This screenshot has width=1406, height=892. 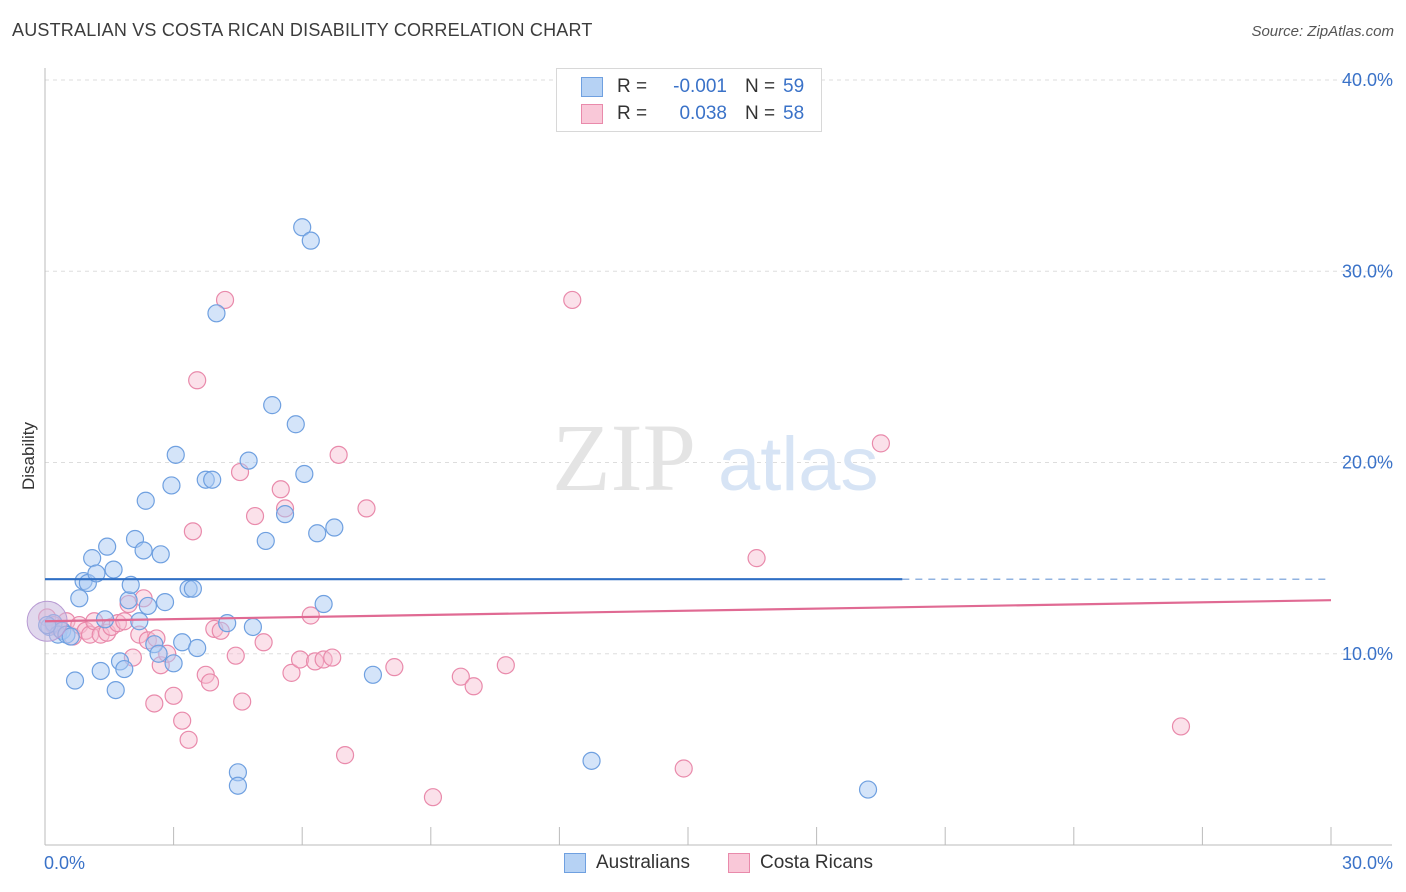 What do you see at coordinates (689, 100) in the screenshot?
I see `correlation-legend: R = -0.001 N = 59 R = 0.038 N = 58` at bounding box center [689, 100].